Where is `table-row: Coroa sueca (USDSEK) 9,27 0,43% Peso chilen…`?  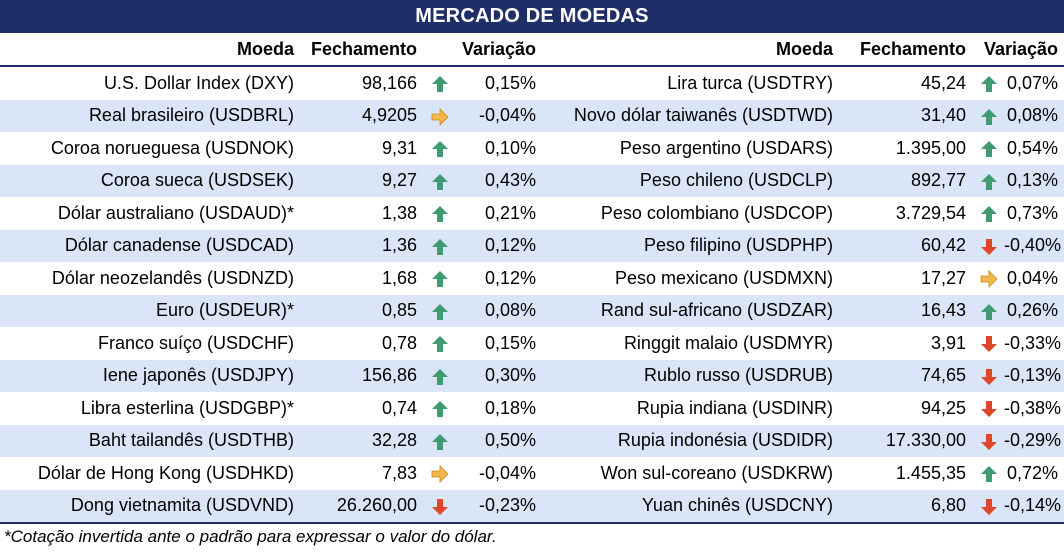 table-row: Coroa sueca (USDSEK) 9,27 0,43% Peso chilen… is located at coordinates (532, 180).